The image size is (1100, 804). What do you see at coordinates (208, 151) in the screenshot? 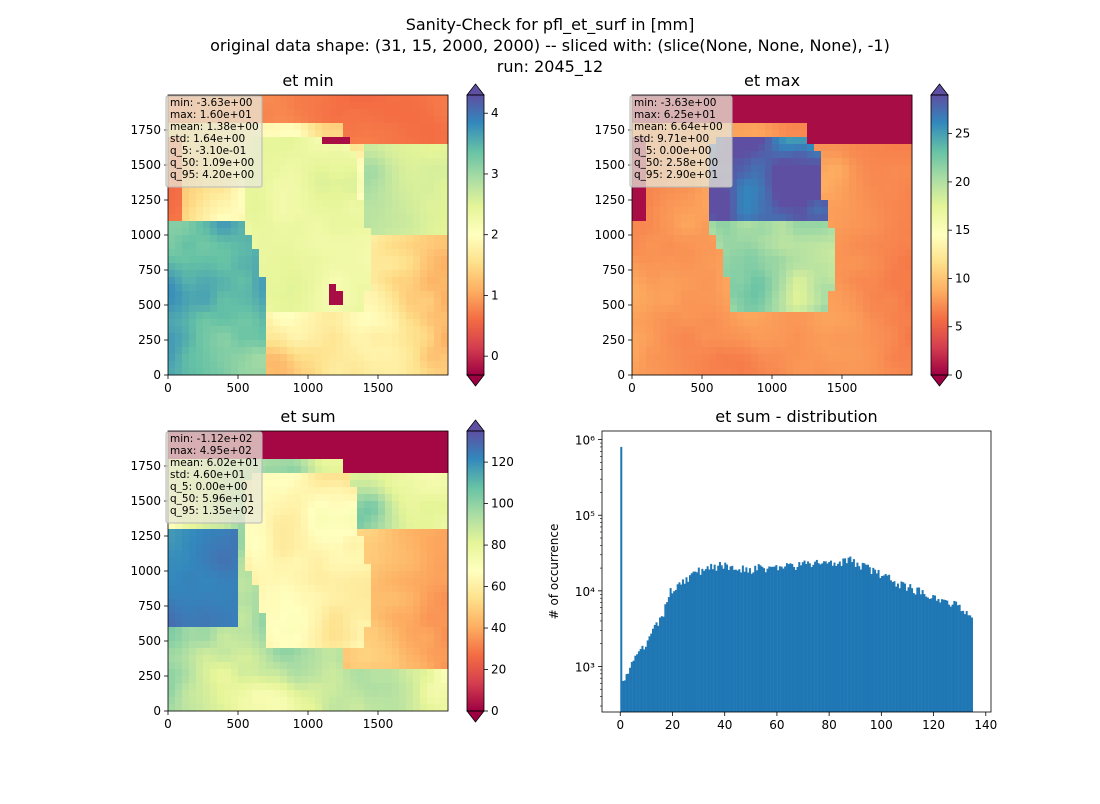
I see `stats-line: q_5: -3.10e-01` at bounding box center [208, 151].